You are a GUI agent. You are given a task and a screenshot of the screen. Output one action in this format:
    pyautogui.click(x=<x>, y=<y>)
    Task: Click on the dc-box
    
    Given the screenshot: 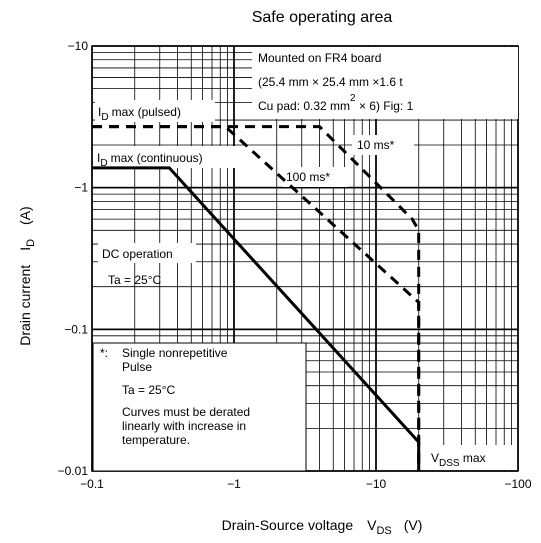 What is the action you would take?
    pyautogui.click(x=147, y=253)
    